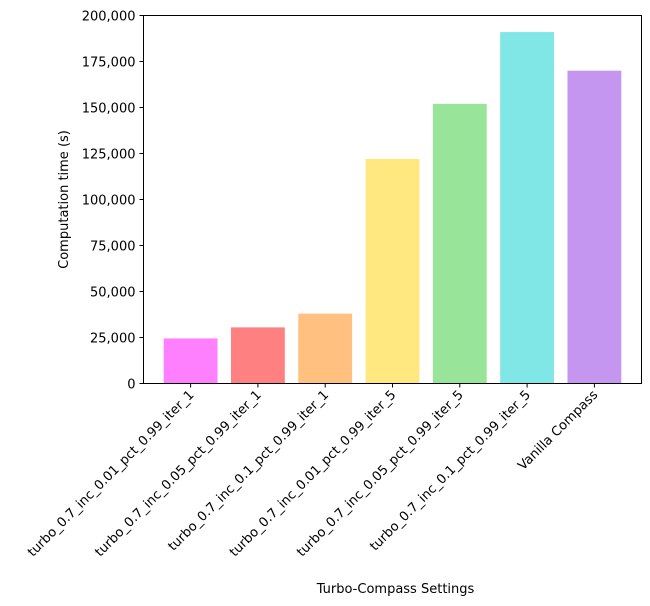 This screenshot has width=650, height=606. Describe the element at coordinates (109, 63) in the screenshot. I see `y-tick-label: 175,000` at that location.